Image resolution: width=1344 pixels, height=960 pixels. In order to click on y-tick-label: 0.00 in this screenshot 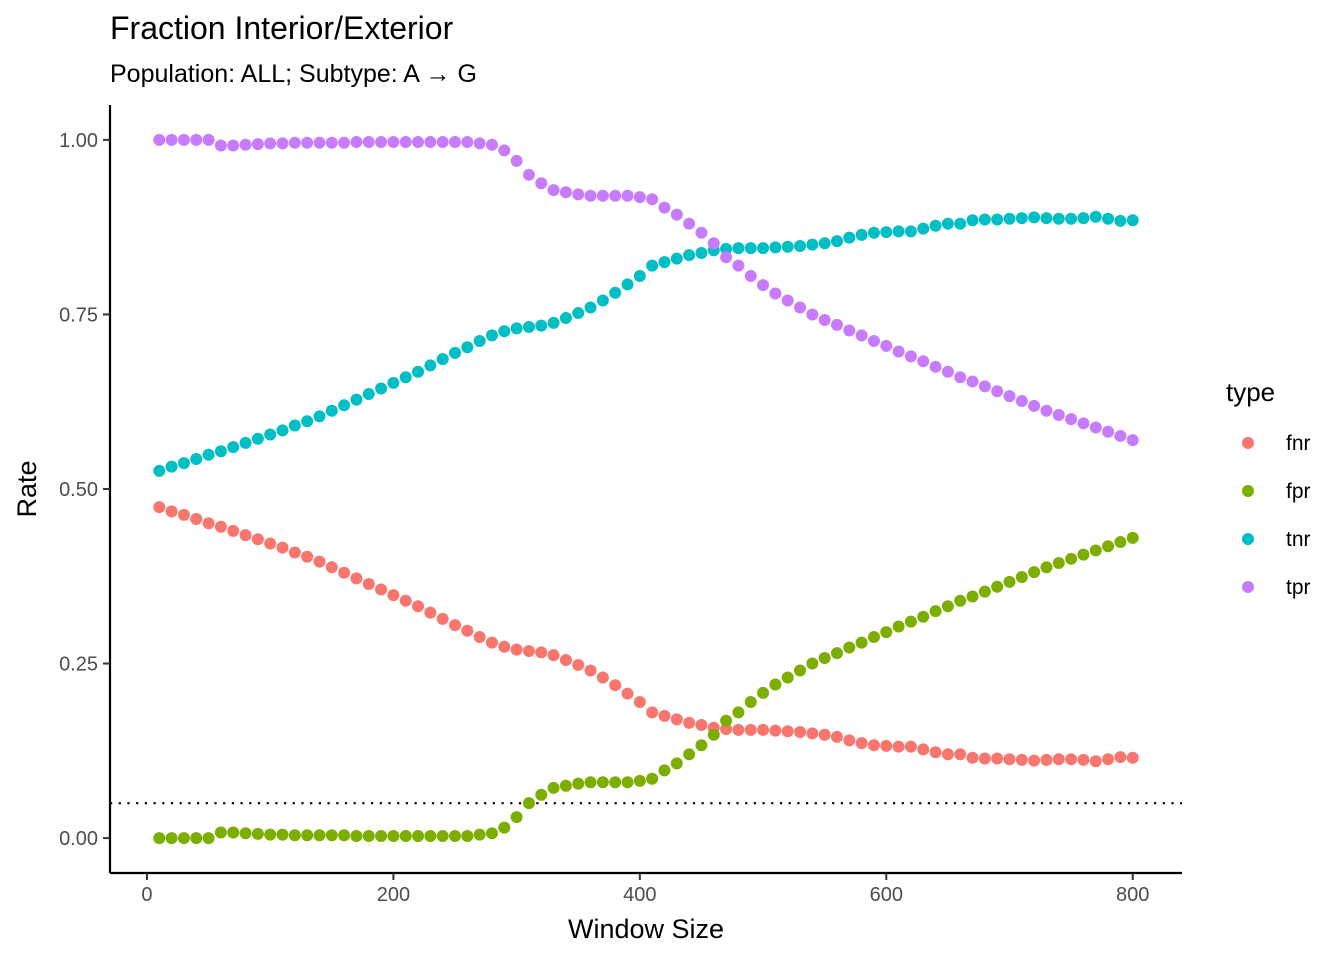, I will do `click(78, 839)`.